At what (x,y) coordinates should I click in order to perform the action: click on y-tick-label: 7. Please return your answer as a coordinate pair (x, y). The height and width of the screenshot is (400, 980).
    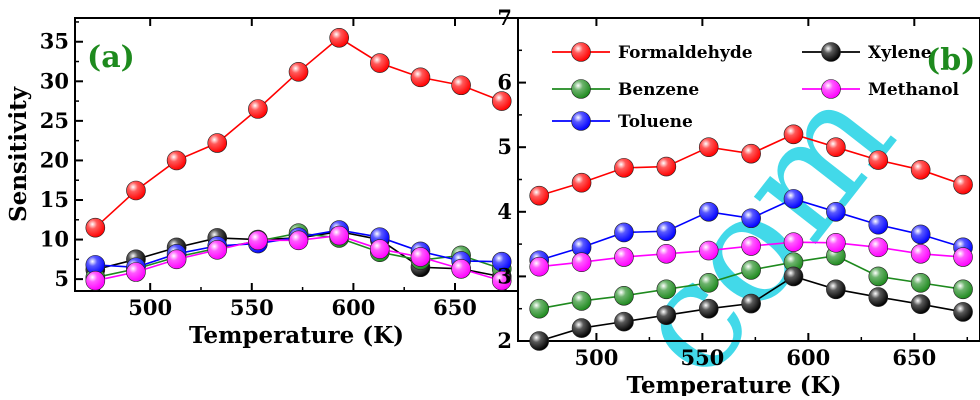
    Looking at the image, I should click on (504, 17).